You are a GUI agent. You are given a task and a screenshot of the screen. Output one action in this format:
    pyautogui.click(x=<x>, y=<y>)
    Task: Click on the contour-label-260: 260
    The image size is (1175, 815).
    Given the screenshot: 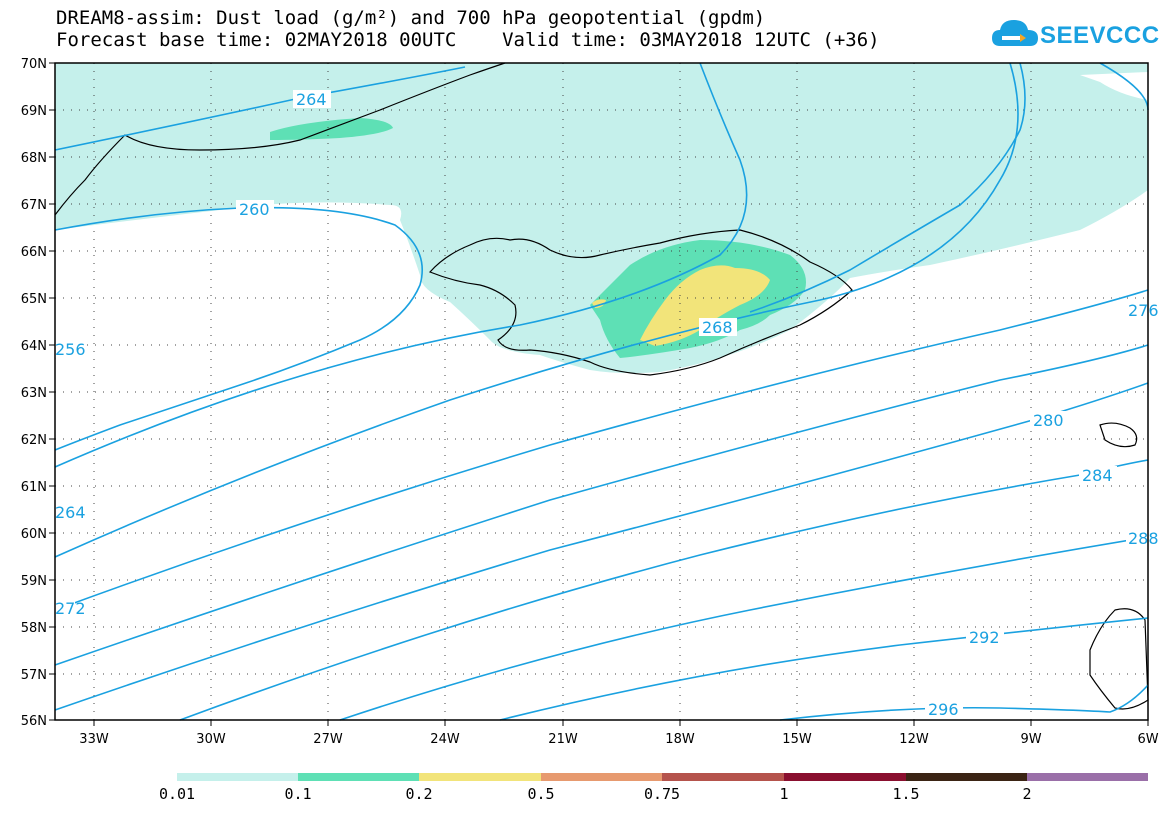 What is the action you would take?
    pyautogui.click(x=254, y=209)
    